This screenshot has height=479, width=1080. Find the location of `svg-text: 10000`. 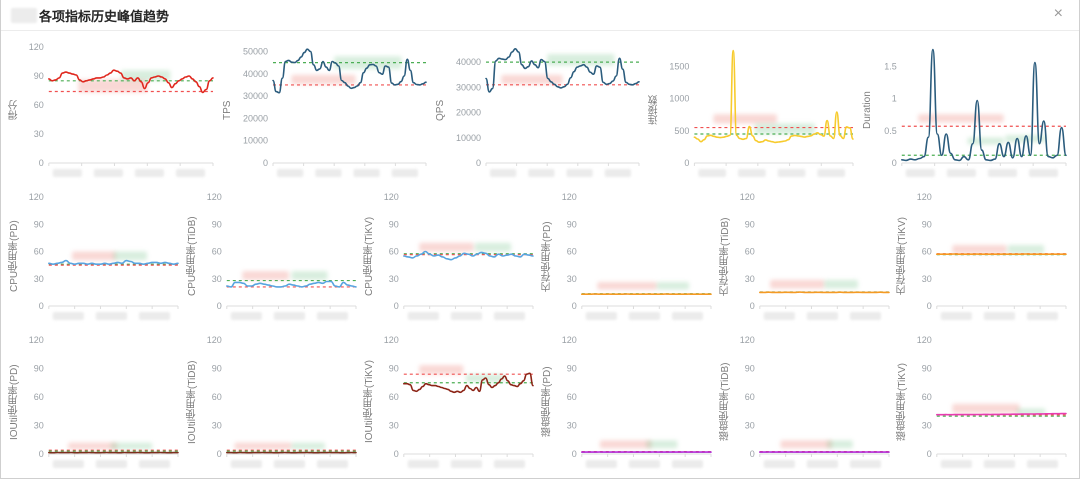

svg-text: 10000 is located at coordinates (468, 138).